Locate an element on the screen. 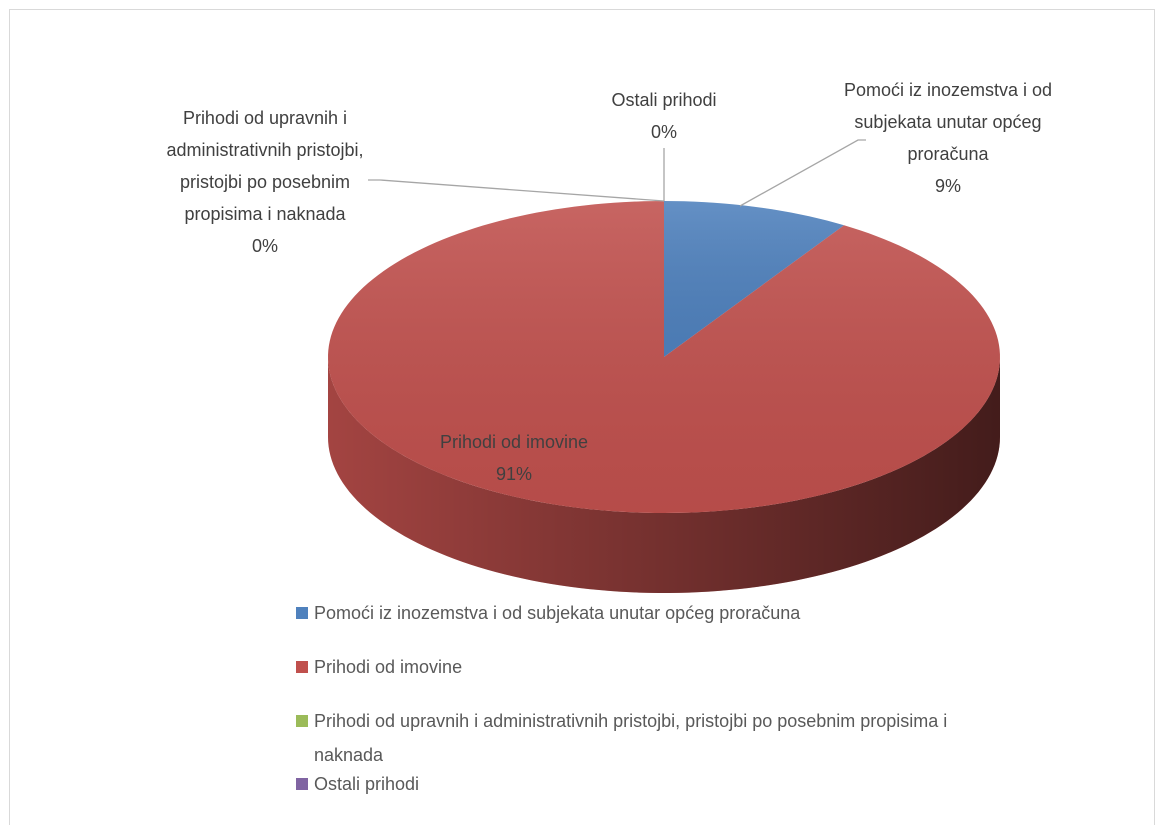 The width and height of the screenshot is (1164, 825). legend-entry: Ostali prihodi is located at coordinates (636, 784).